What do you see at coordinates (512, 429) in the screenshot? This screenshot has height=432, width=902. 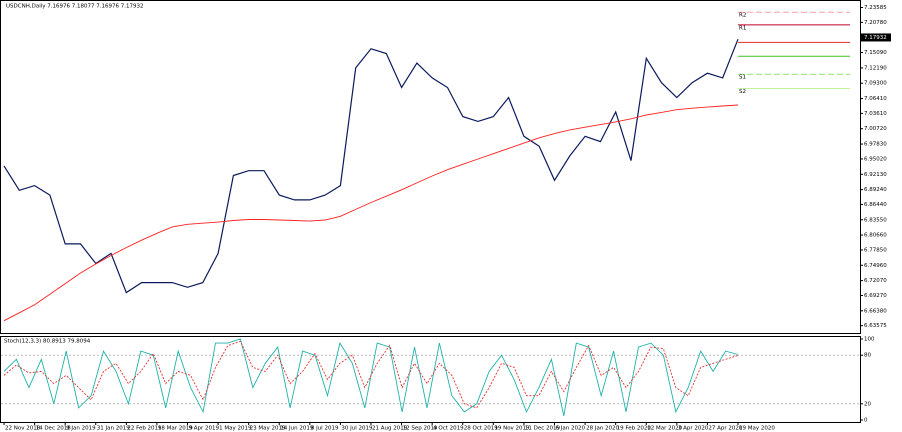 I see `x-tick-label: 19 Nov 2019` at bounding box center [512, 429].